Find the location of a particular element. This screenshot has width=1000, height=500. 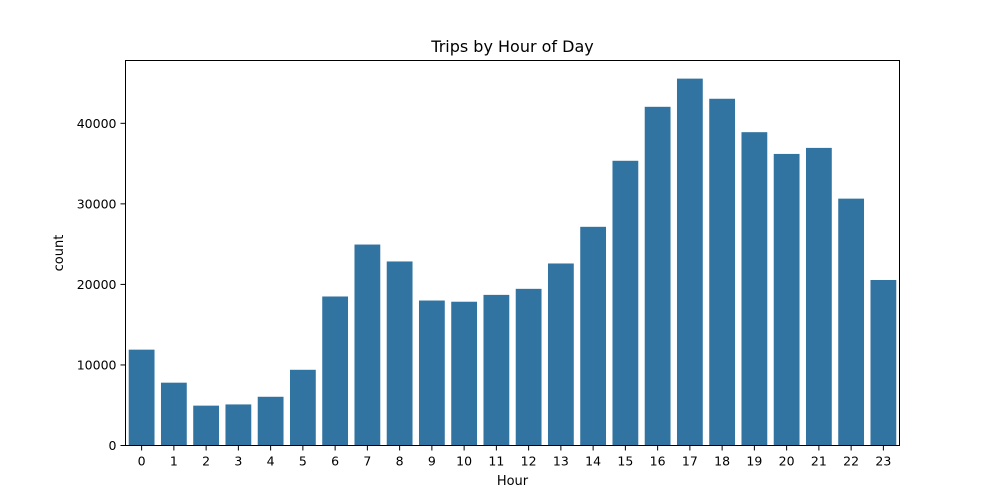

x-tick-label: 21 is located at coordinates (819, 461).